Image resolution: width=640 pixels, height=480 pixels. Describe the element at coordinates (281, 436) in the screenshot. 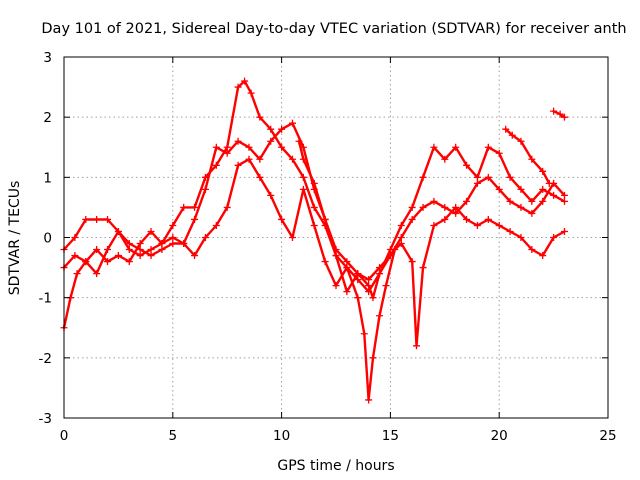

I see `x-tick-label: 10` at that location.